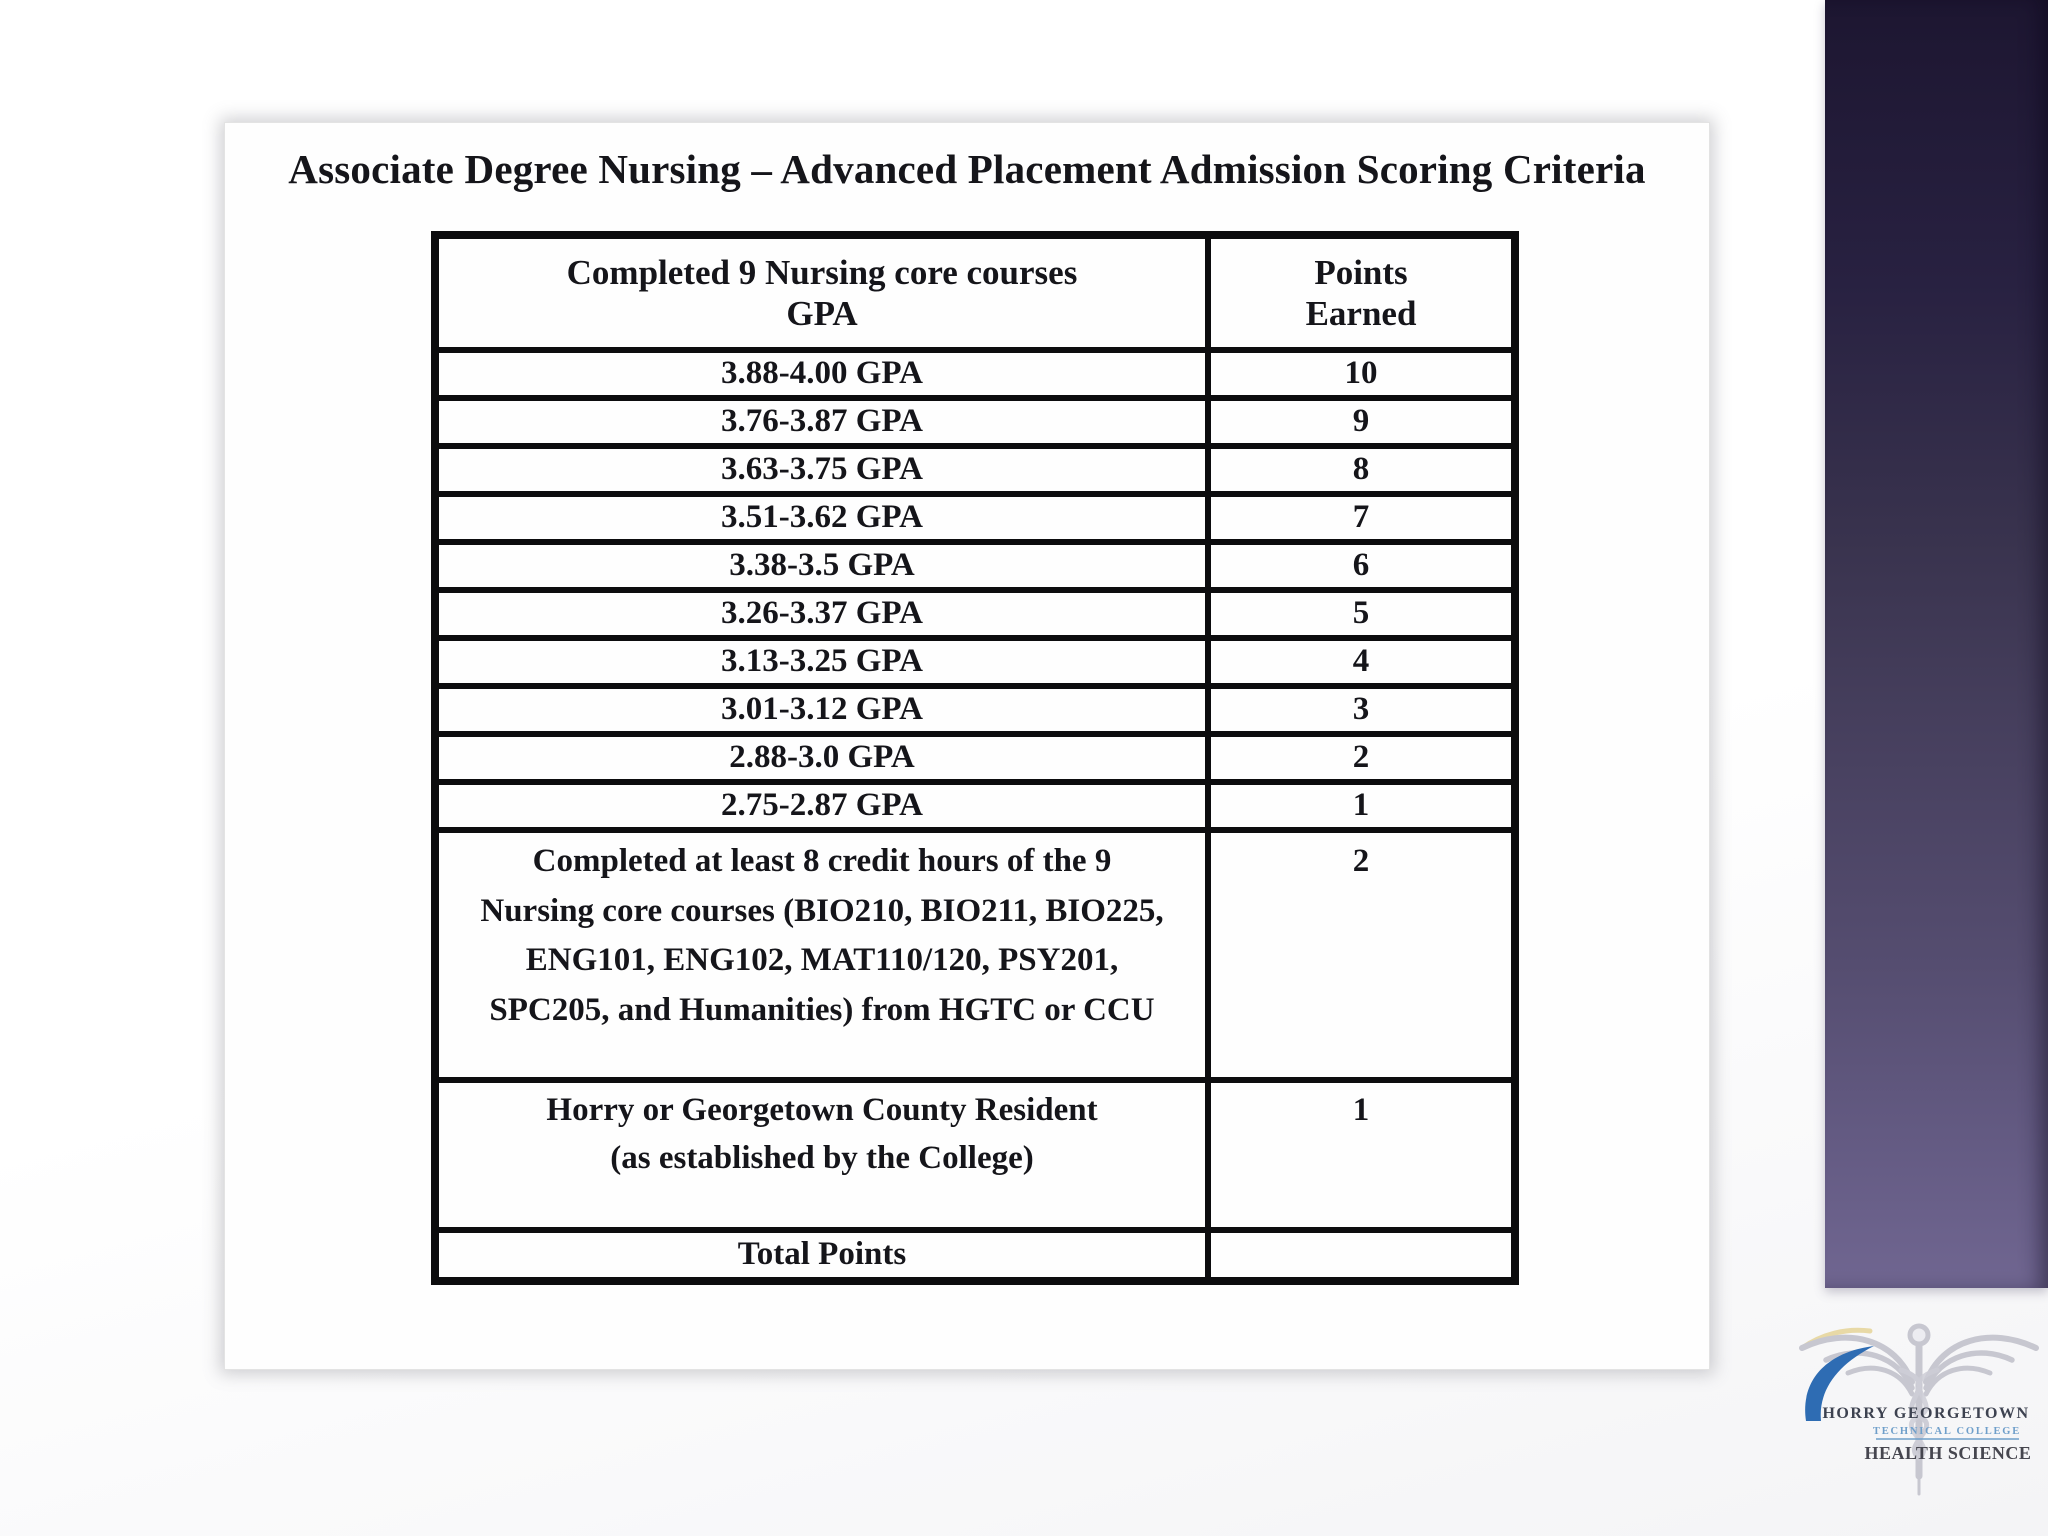  What do you see at coordinates (1925, 1413) in the screenshot?
I see `logo-line1: HORRY GEORGETOWN` at bounding box center [1925, 1413].